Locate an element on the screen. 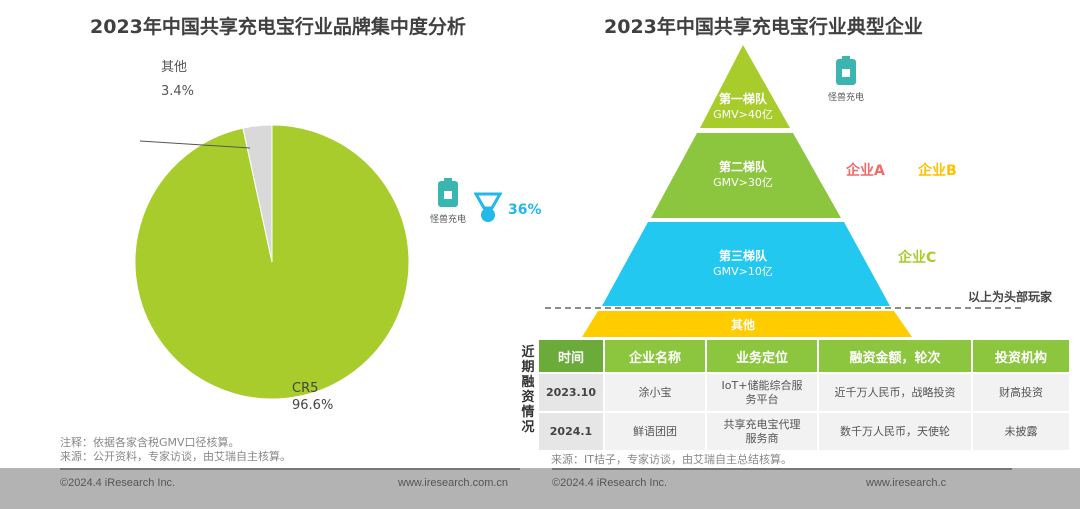  col-header: 投资机构 is located at coordinates (1021, 356).